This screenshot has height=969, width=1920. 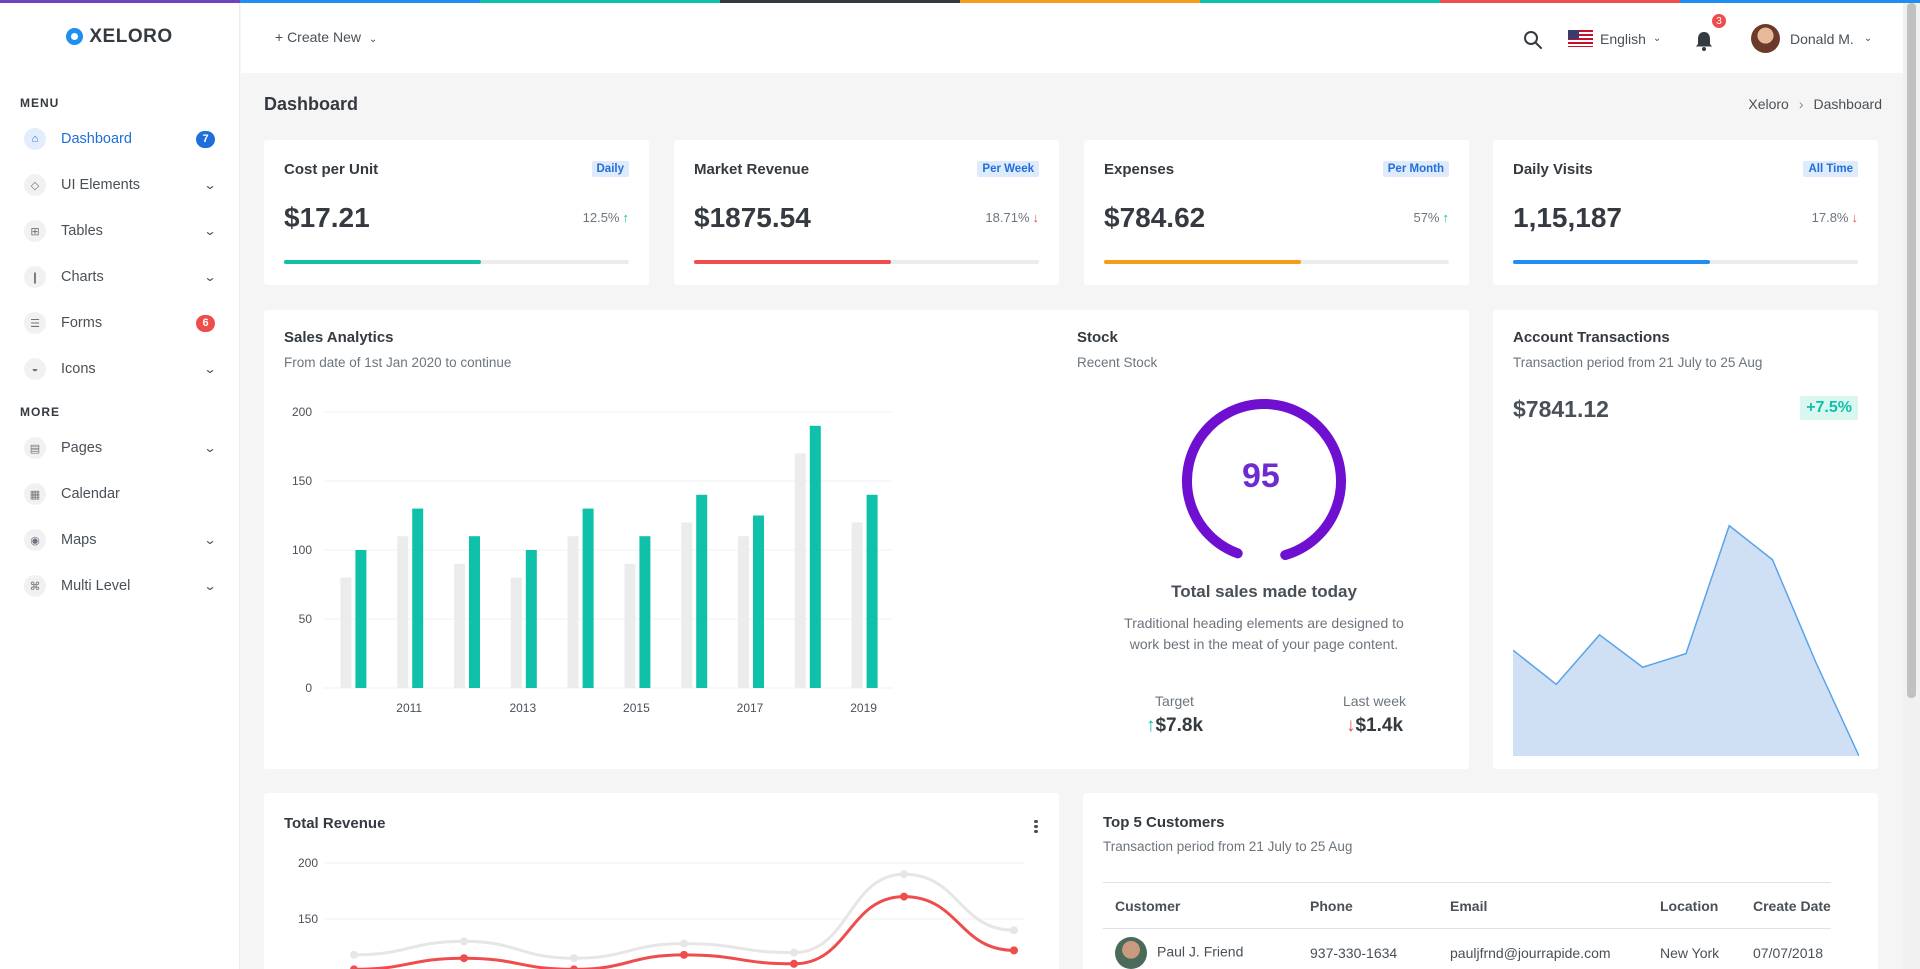 What do you see at coordinates (1623, 38) in the screenshot?
I see `language-label: English` at bounding box center [1623, 38].